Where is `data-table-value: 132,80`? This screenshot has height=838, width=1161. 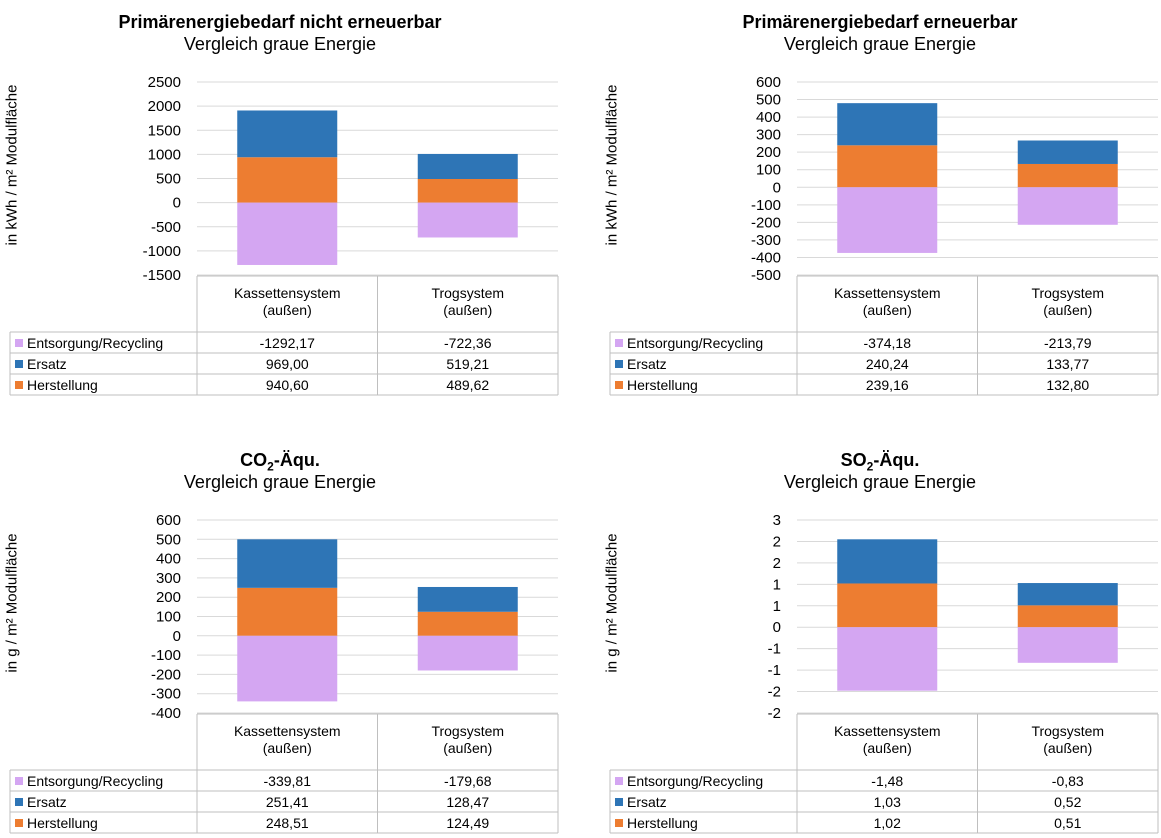
data-table-value: 132,80 is located at coordinates (1067, 385).